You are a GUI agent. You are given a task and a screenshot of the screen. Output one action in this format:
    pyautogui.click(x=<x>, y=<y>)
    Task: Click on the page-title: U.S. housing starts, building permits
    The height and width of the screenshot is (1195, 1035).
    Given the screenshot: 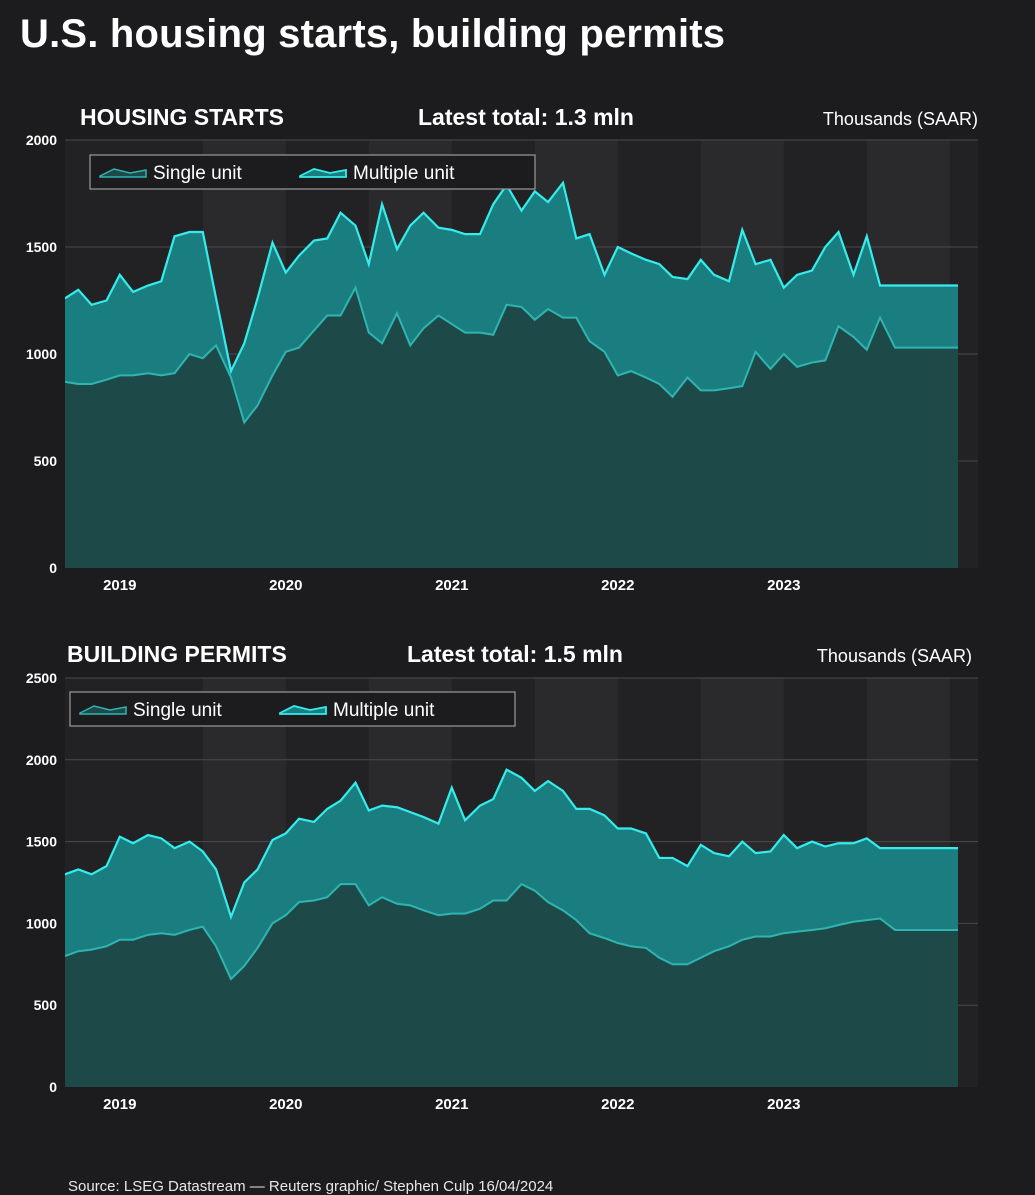 What is the action you would take?
    pyautogui.click(x=373, y=34)
    